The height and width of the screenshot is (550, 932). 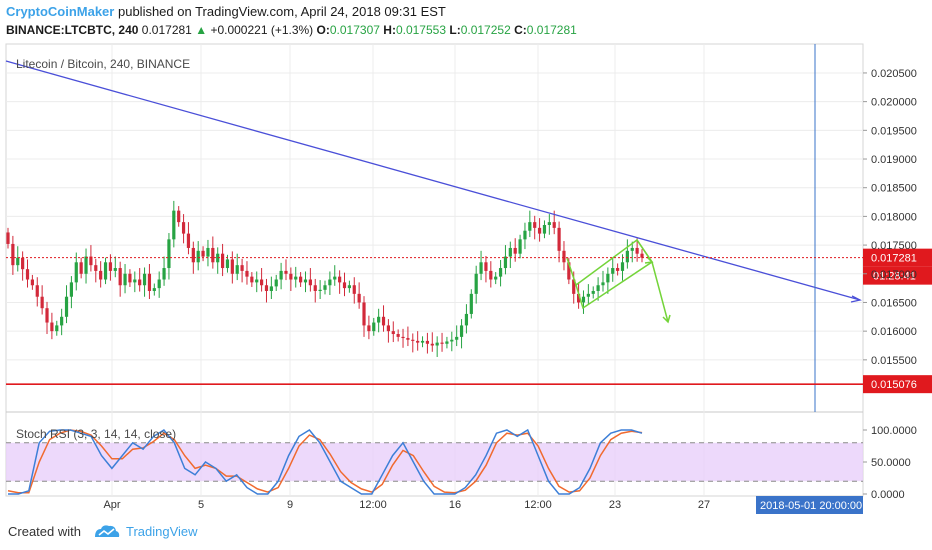 I want to click on close-label: C:, so click(x=520, y=30).